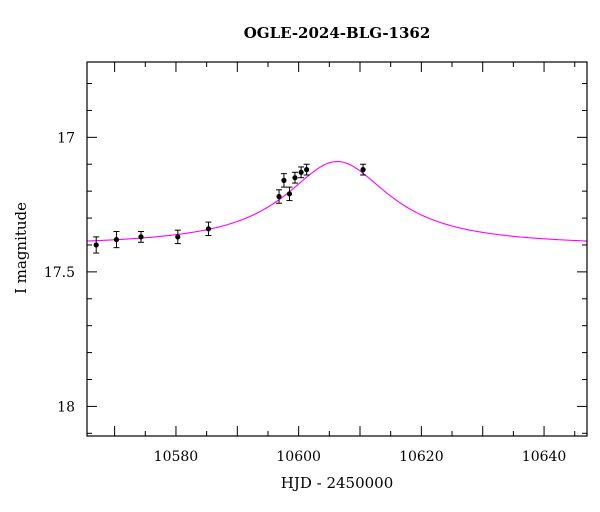  What do you see at coordinates (176, 457) in the screenshot?
I see `x-tick-label: 10580` at bounding box center [176, 457].